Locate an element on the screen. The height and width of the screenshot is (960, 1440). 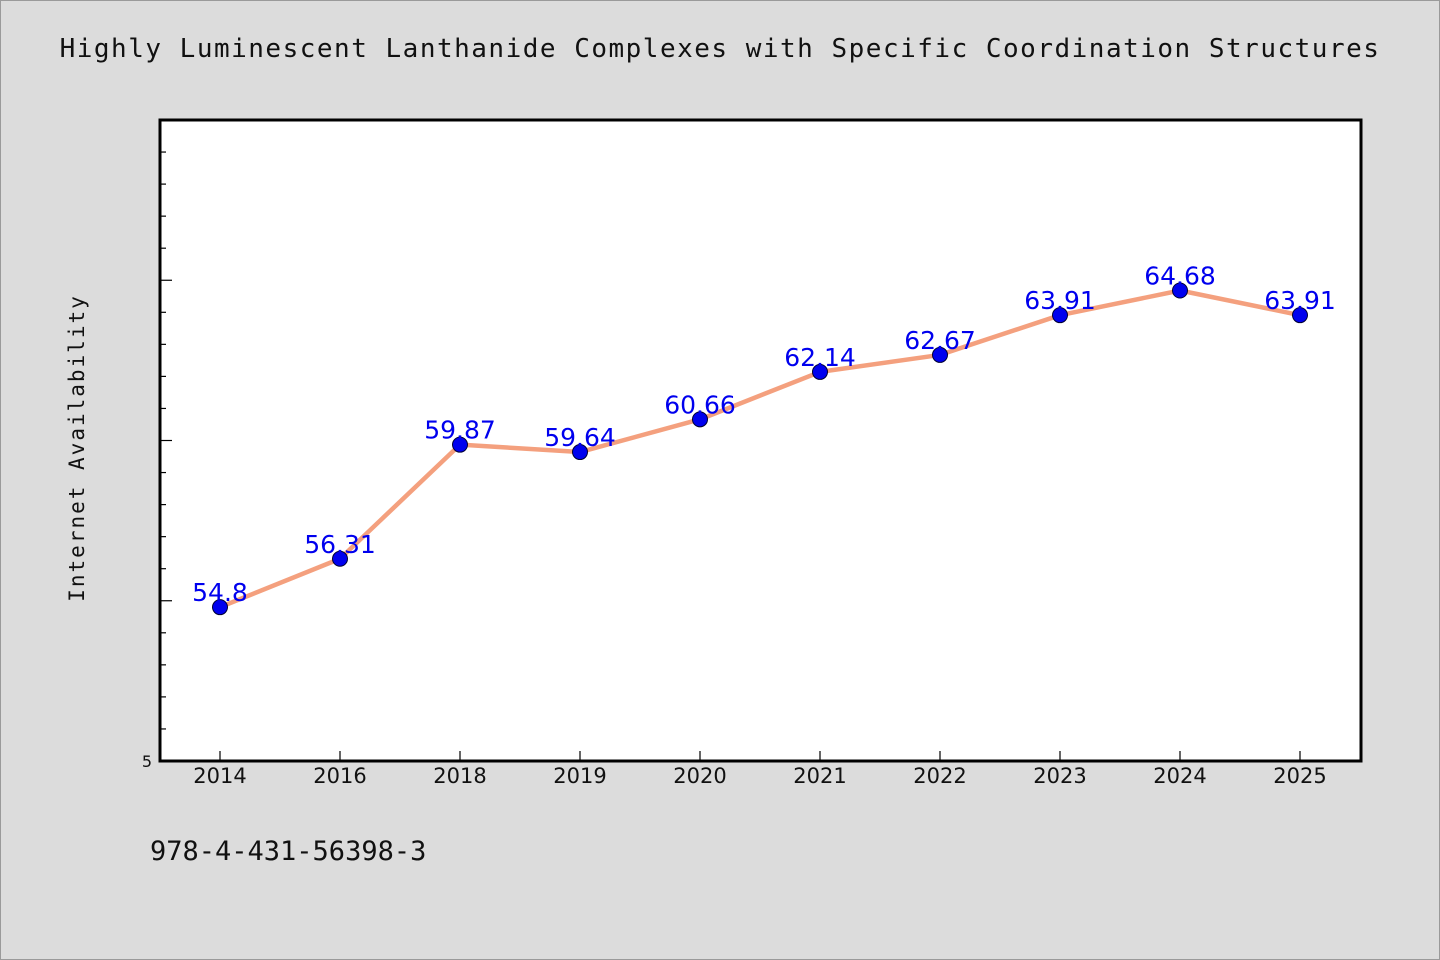
y-axis-ticks: 5 is located at coordinates (157, 445).